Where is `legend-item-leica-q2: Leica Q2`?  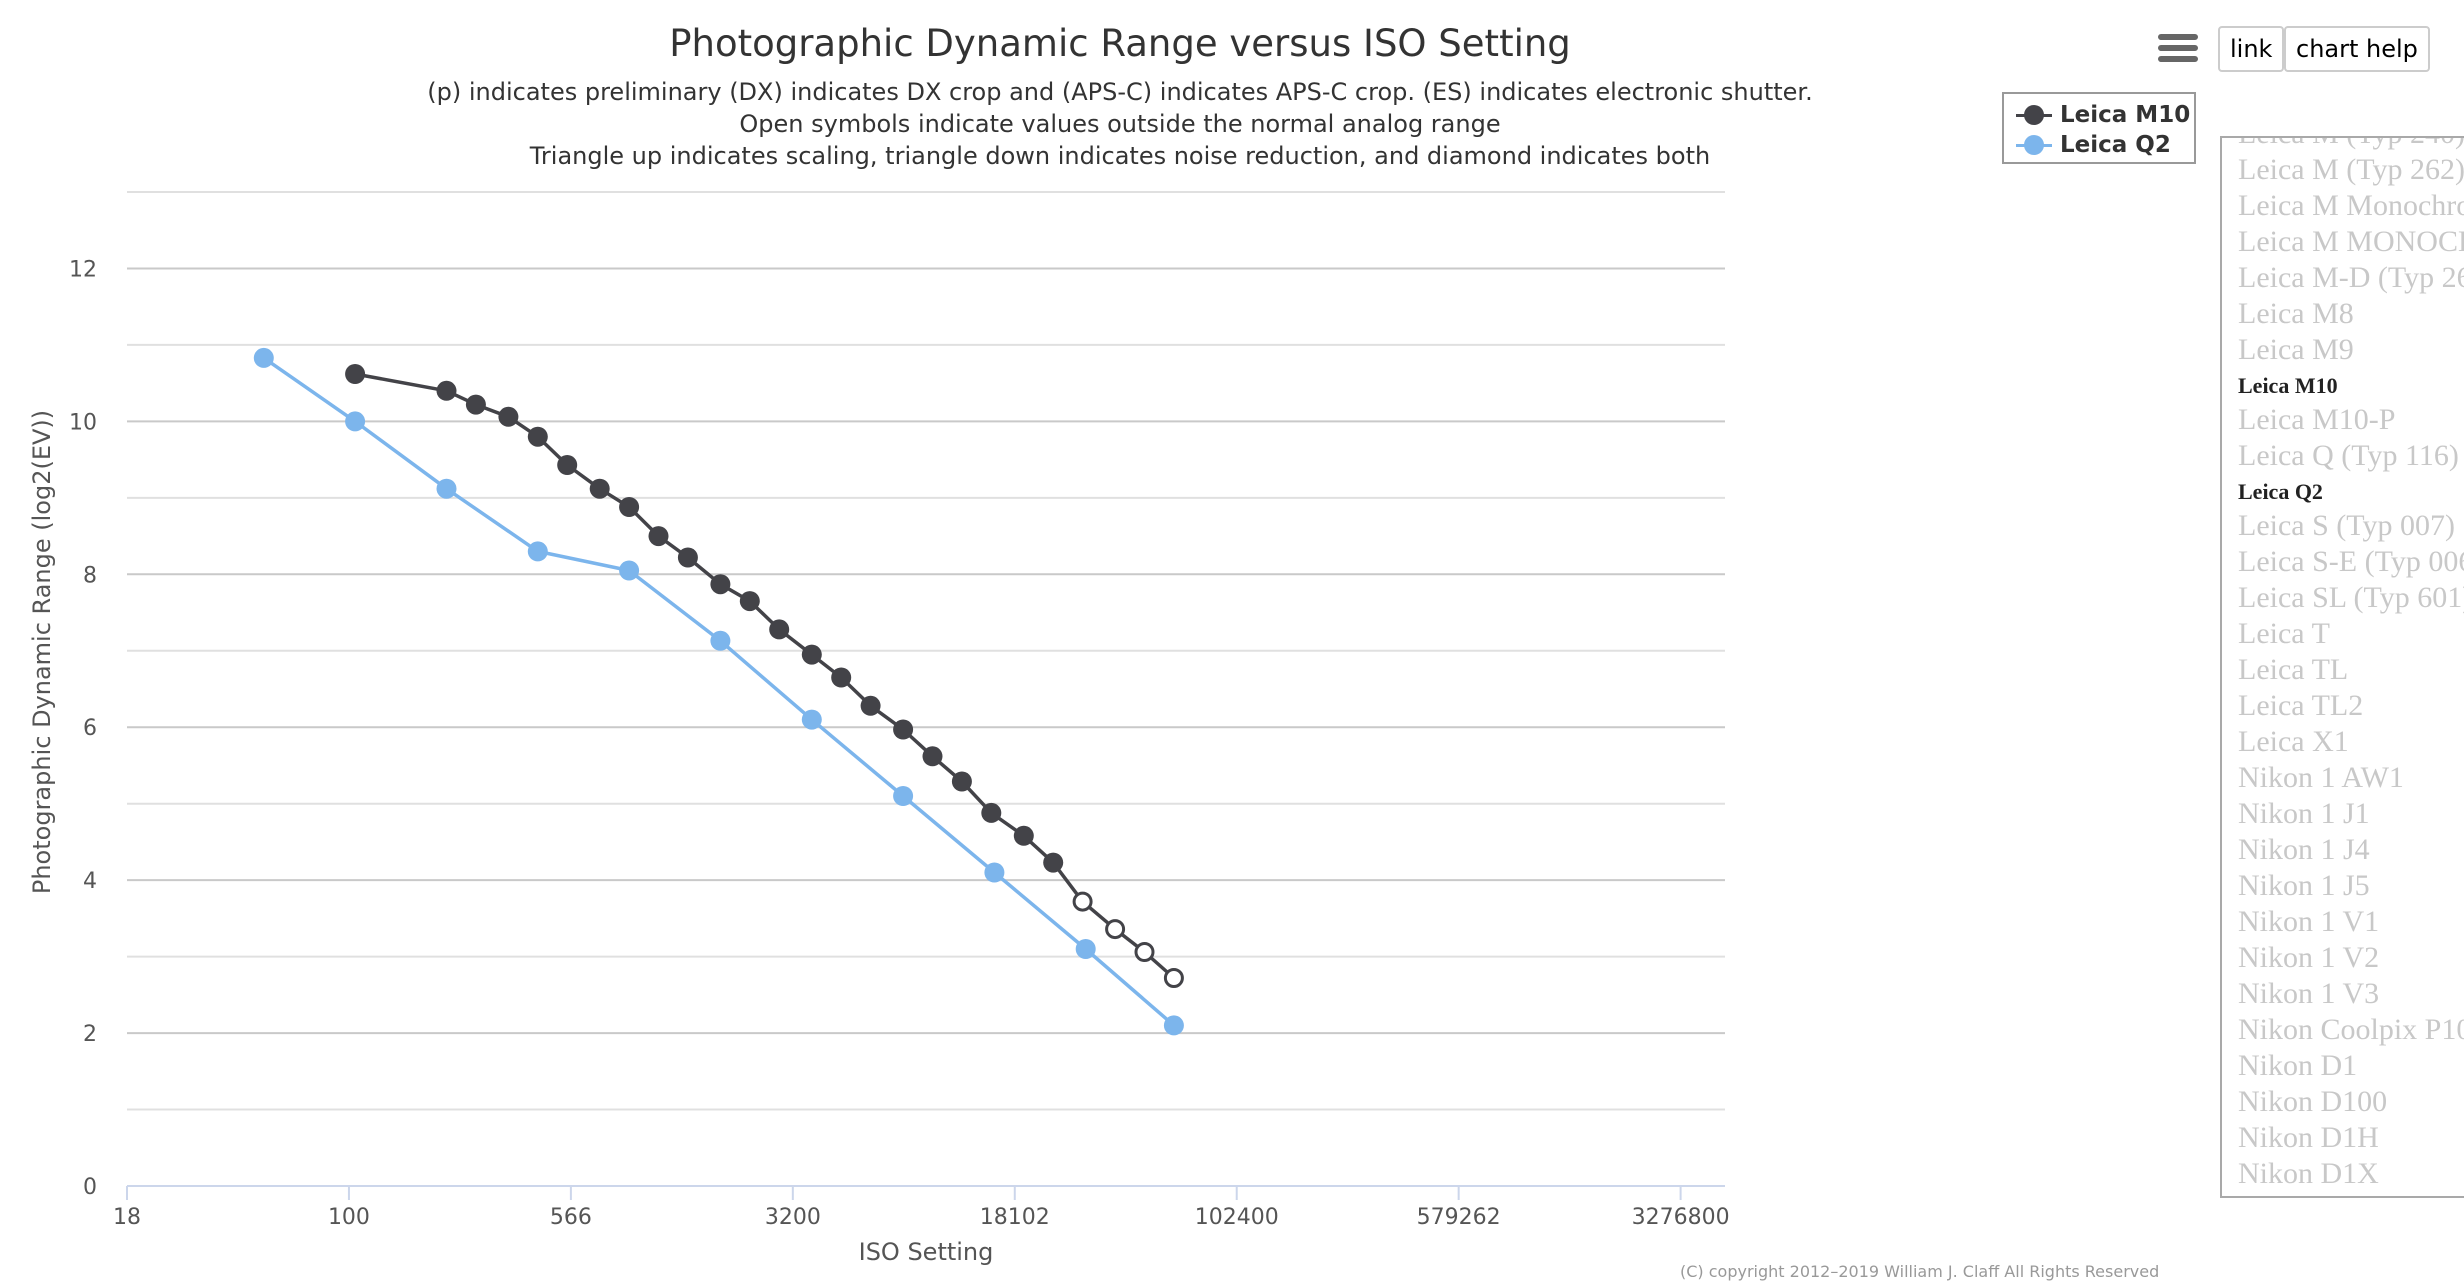 legend-item-leica-q2: Leica Q2 is located at coordinates (2093, 145).